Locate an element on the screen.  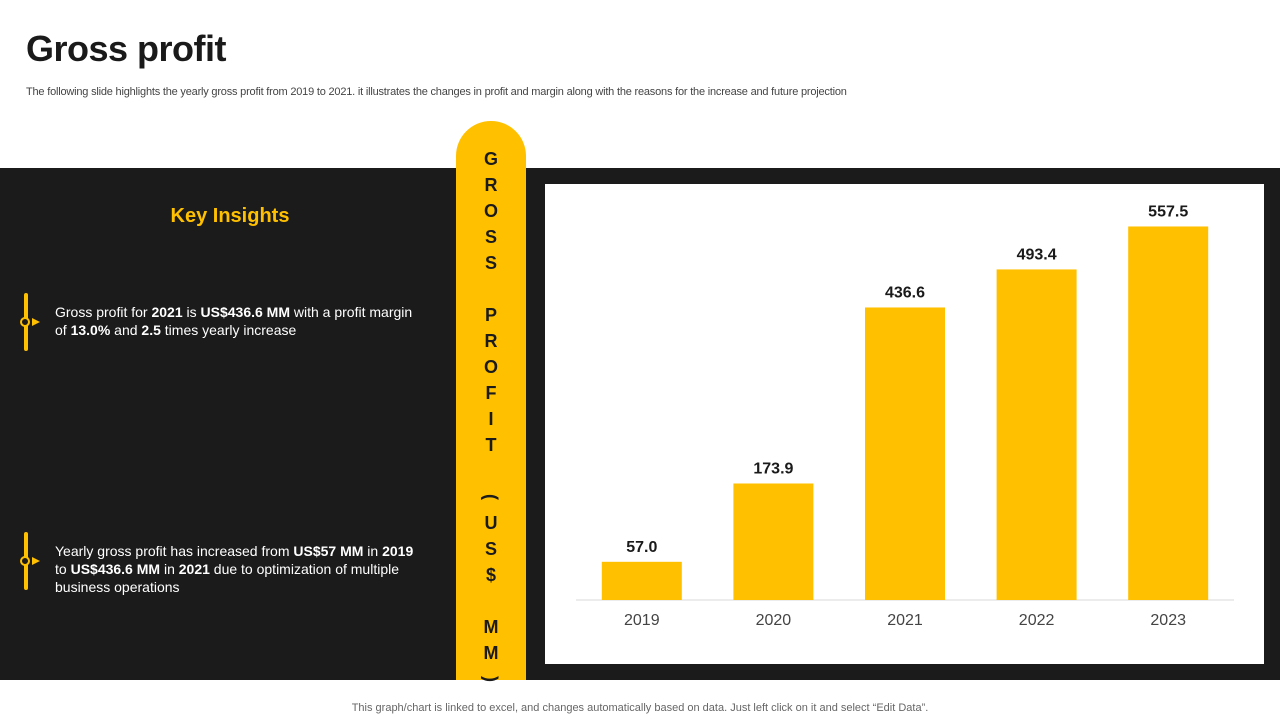
x-tick-label-2022: 2022 is located at coordinates (1037, 620).